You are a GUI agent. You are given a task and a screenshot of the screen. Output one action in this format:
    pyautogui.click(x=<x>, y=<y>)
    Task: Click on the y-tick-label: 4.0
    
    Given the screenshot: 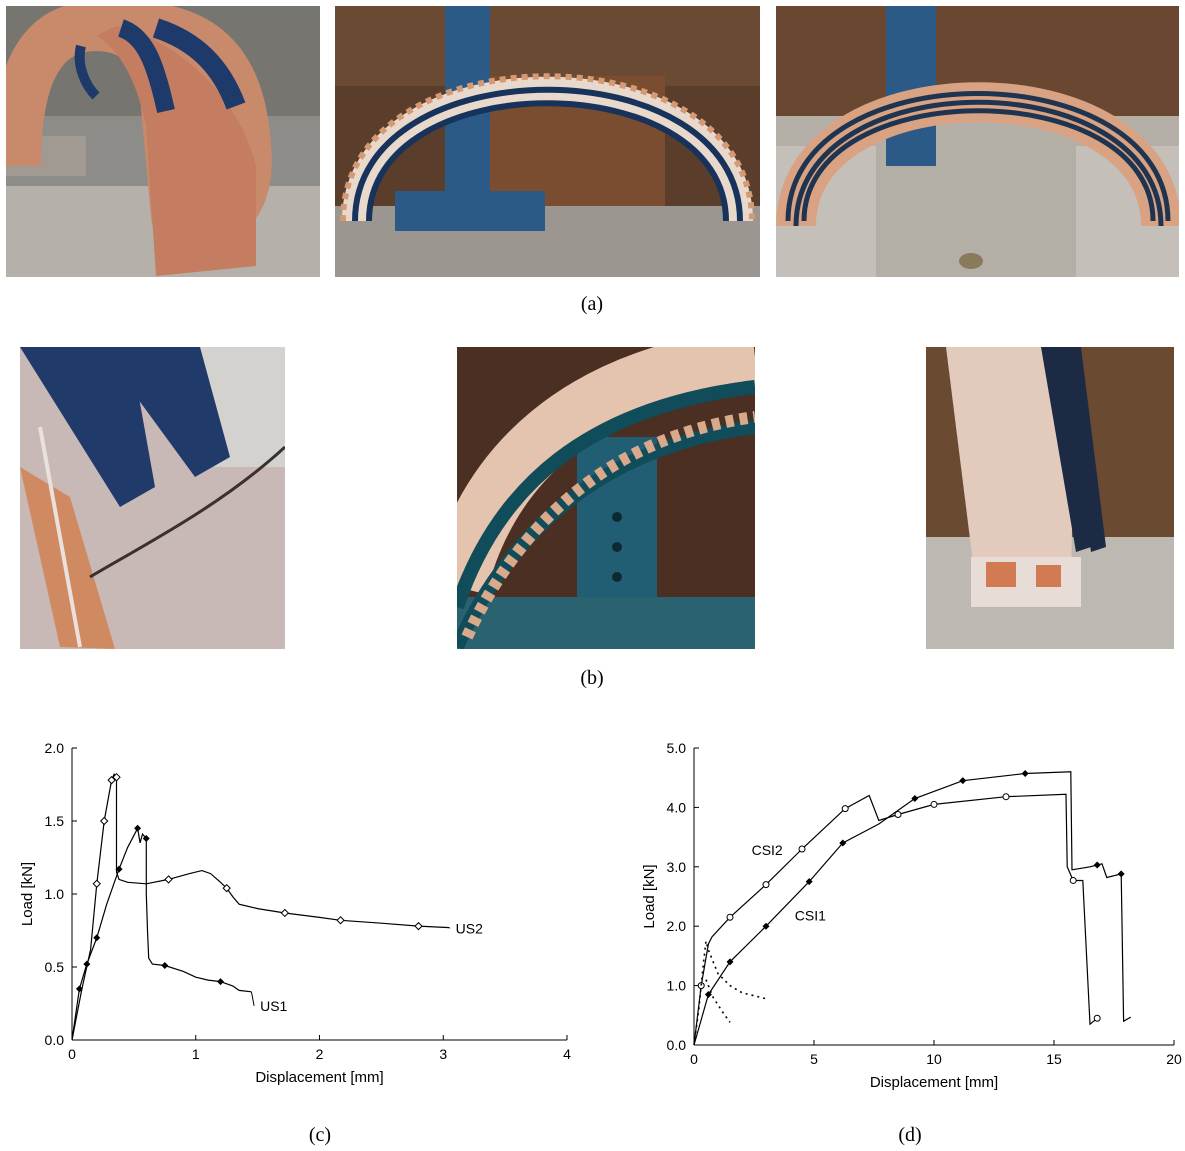 What is the action you would take?
    pyautogui.click(x=677, y=807)
    